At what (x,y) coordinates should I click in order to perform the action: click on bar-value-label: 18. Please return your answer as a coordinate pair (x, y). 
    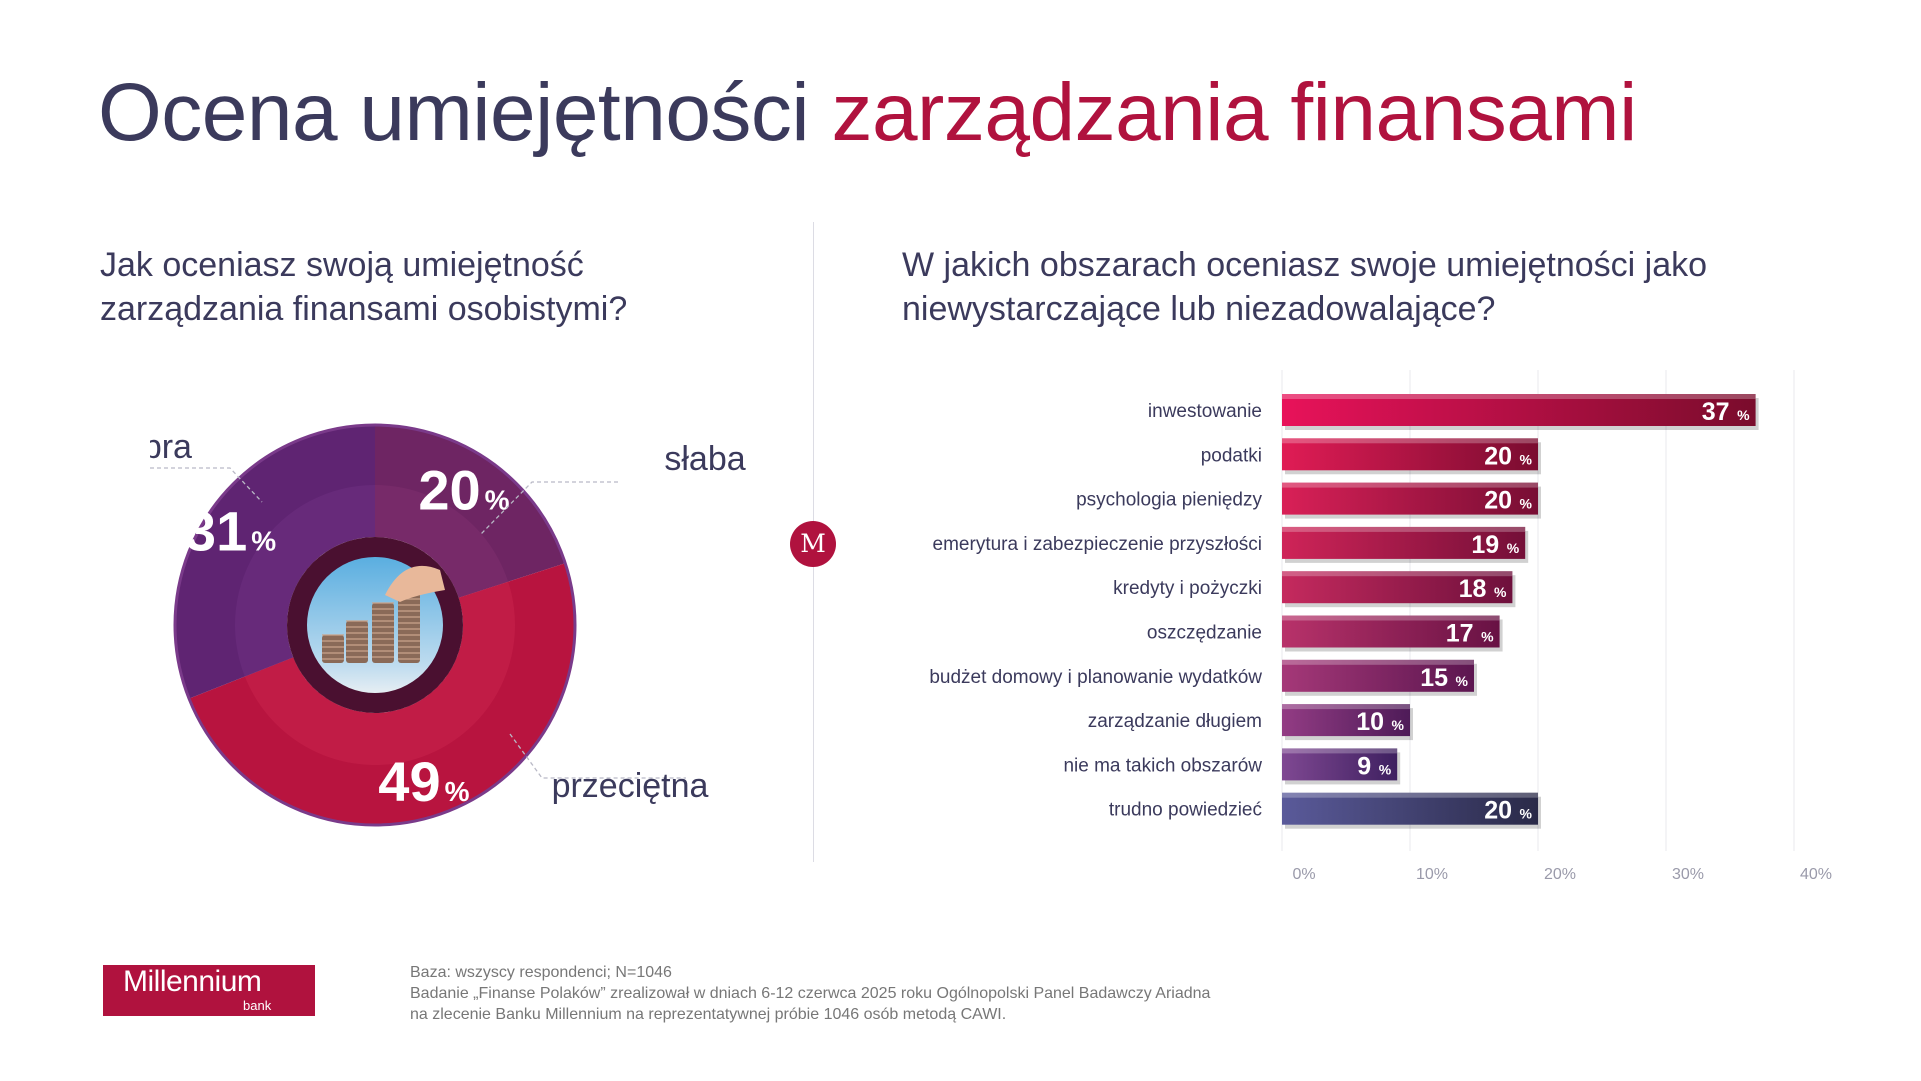
    Looking at the image, I should click on (1473, 589).